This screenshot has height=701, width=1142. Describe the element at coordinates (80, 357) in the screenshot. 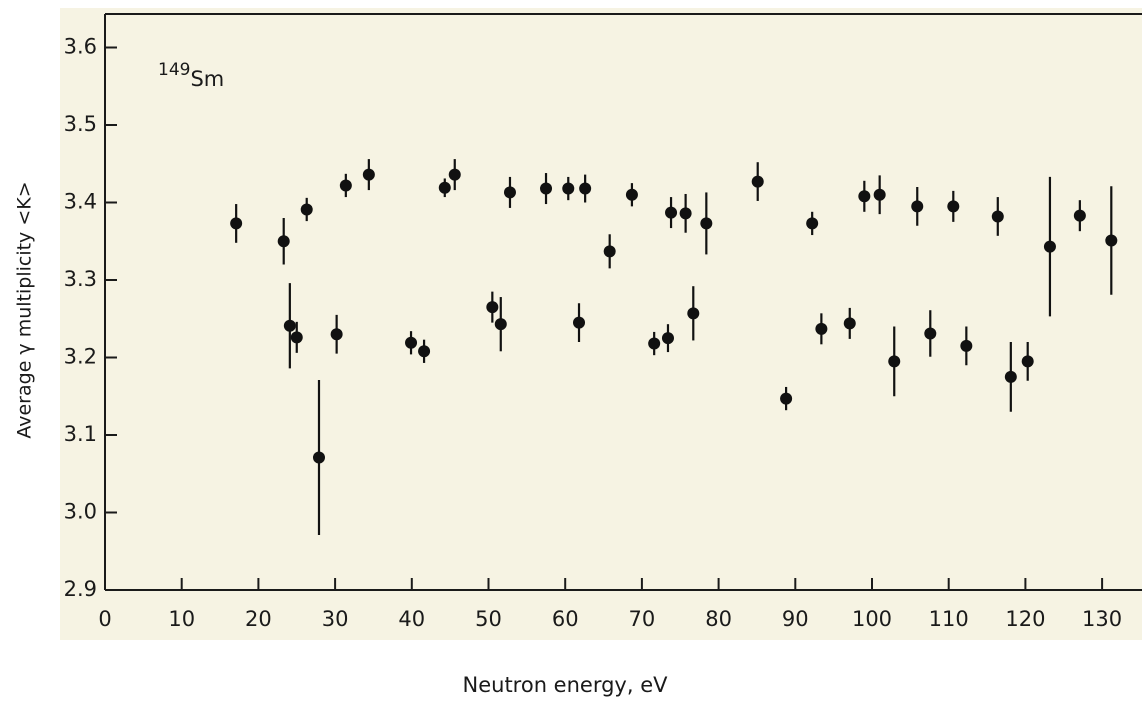

I see `y-tick-label: 3.2` at that location.